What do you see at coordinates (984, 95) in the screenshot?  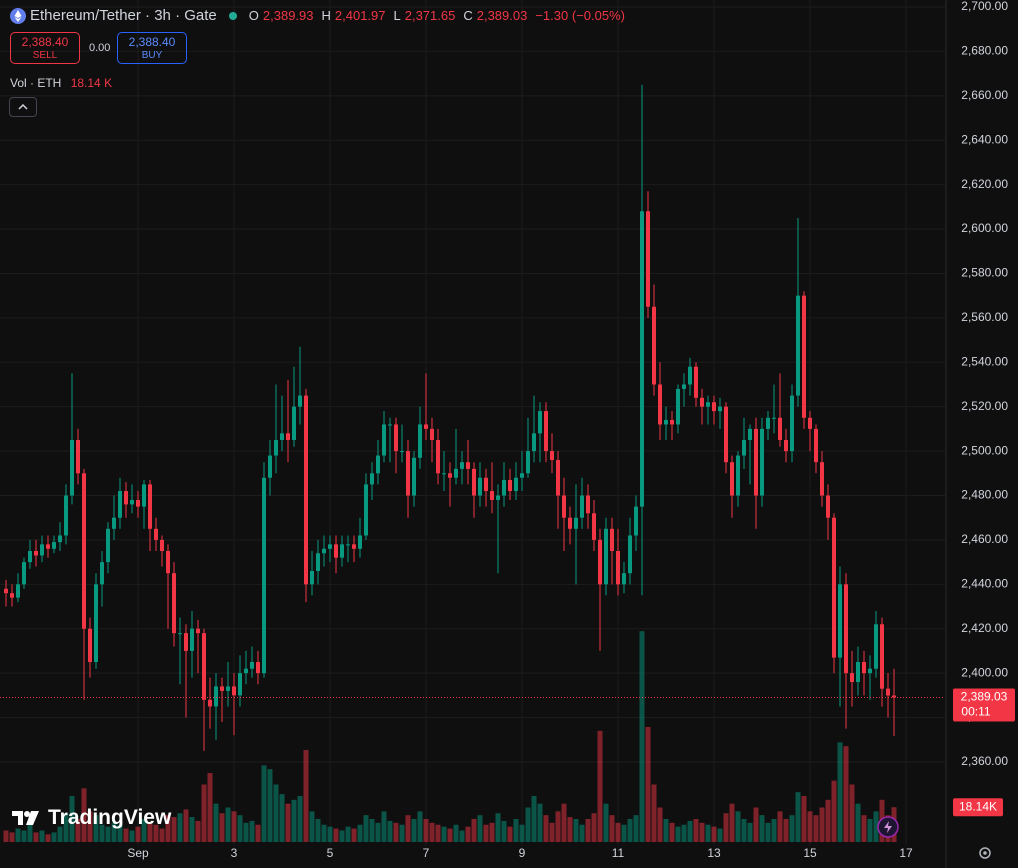 I see `y-tick-label: 2,660.00` at bounding box center [984, 95].